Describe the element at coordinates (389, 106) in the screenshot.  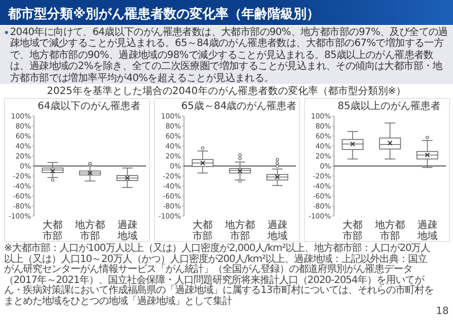
I see `chart-title: 85歳以上のがん罹患者` at that location.